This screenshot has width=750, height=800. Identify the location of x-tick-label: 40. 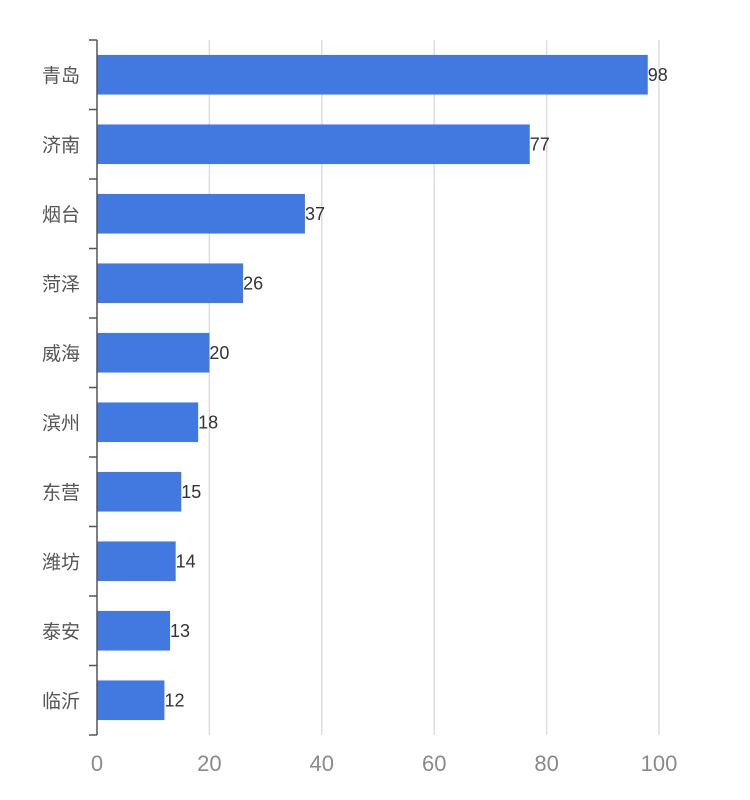
(322, 763).